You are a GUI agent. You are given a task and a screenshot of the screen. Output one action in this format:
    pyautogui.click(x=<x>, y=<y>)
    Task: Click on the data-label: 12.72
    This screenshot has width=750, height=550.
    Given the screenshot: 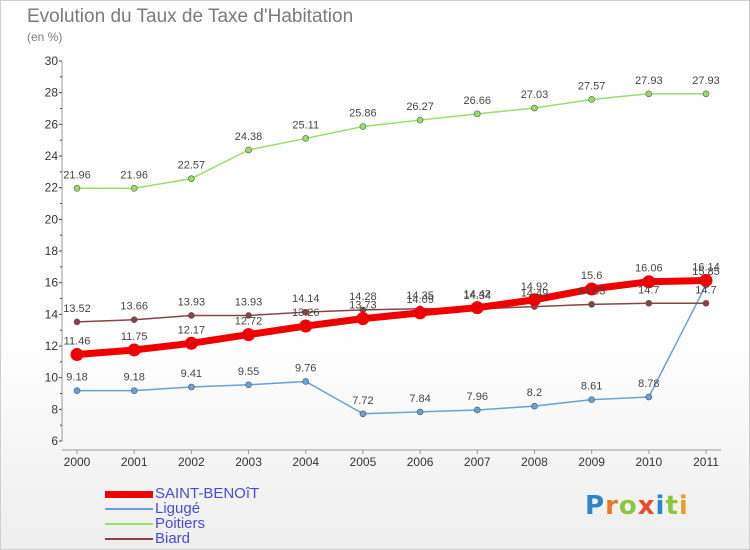 What is the action you would take?
    pyautogui.click(x=249, y=322)
    